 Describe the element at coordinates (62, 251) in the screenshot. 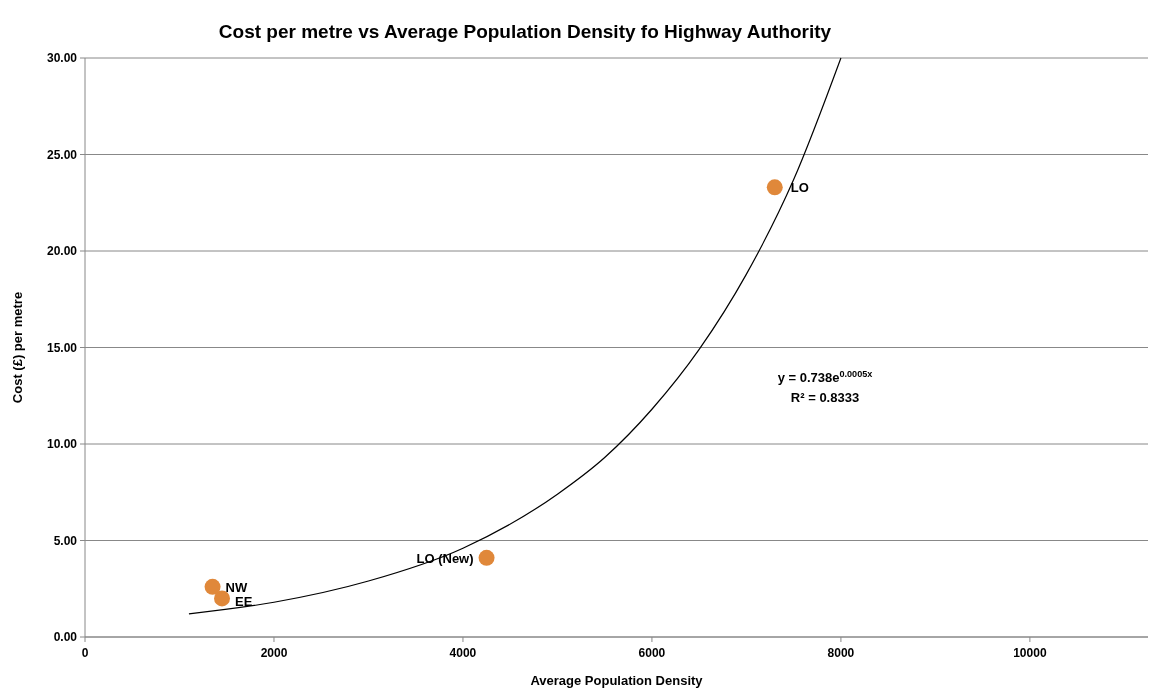

I see `y-tick-label: 20.00` at that location.